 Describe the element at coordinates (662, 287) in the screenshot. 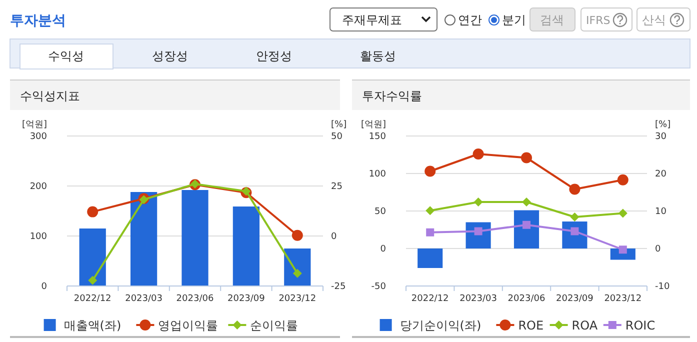

I see `y2-tick-label: -10` at that location.